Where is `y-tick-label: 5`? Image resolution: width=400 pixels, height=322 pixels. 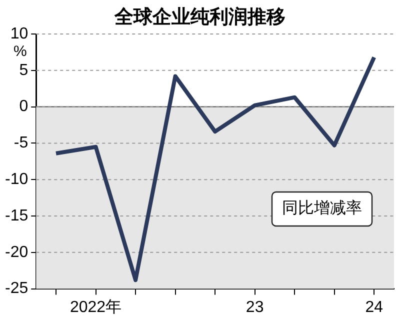 y-tick-label: 5 is located at coordinates (23, 70).